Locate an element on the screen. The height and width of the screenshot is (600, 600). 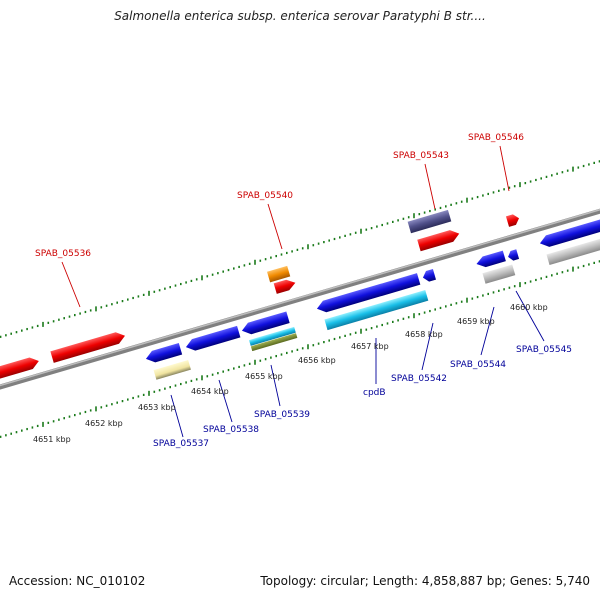
gene-blue-right-arrow is located at coordinates (569, 231).